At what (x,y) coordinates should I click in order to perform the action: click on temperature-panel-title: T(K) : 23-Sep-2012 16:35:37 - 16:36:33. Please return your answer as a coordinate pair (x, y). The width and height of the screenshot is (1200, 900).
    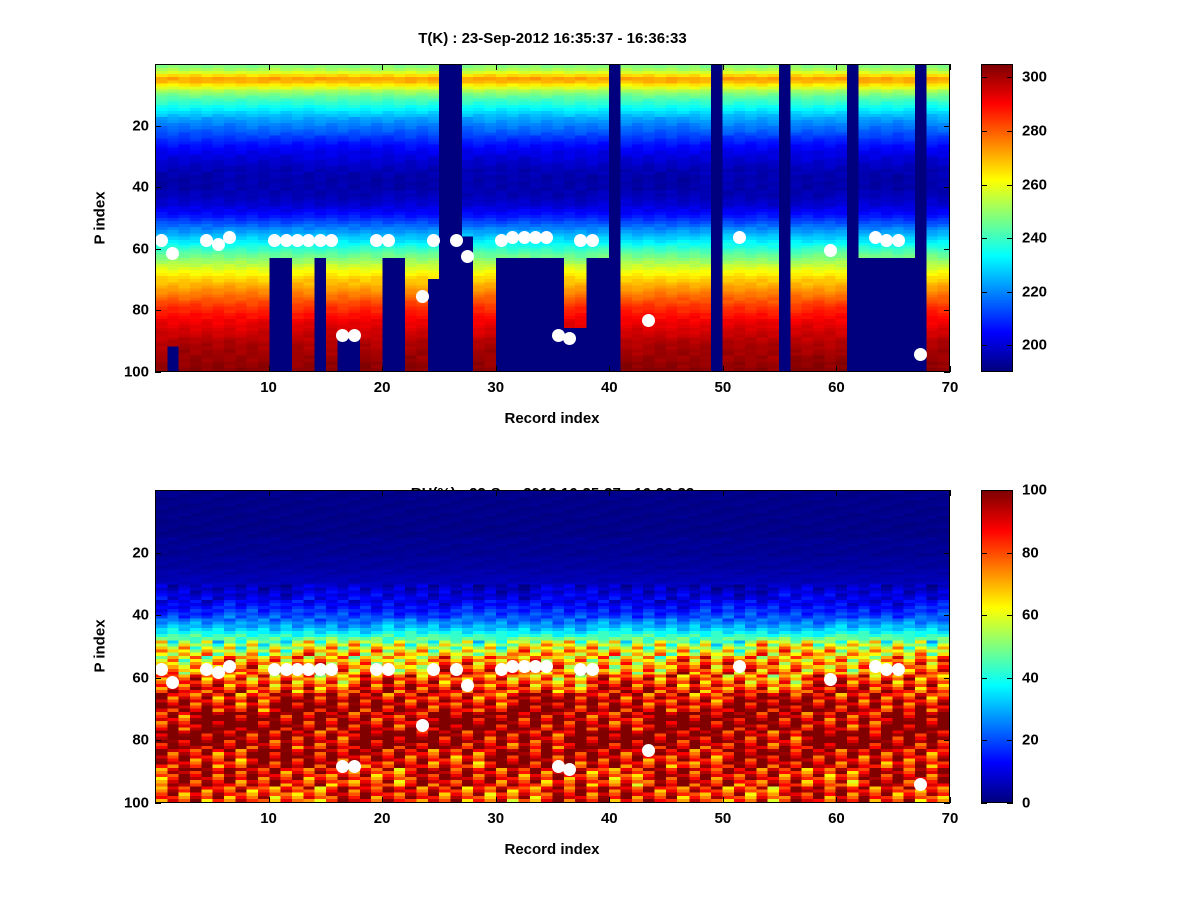
    Looking at the image, I should click on (552, 38).